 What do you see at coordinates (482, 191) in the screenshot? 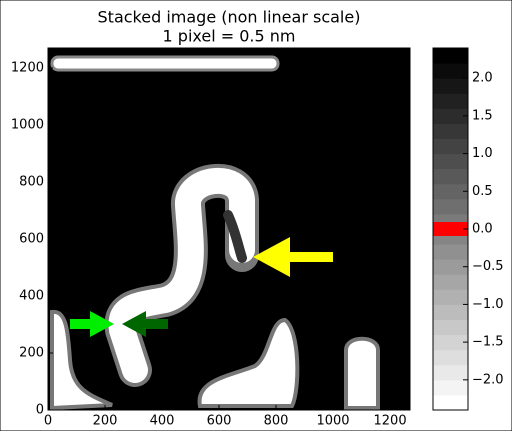
I see `colorbar-tick-label: 0.5` at bounding box center [482, 191].